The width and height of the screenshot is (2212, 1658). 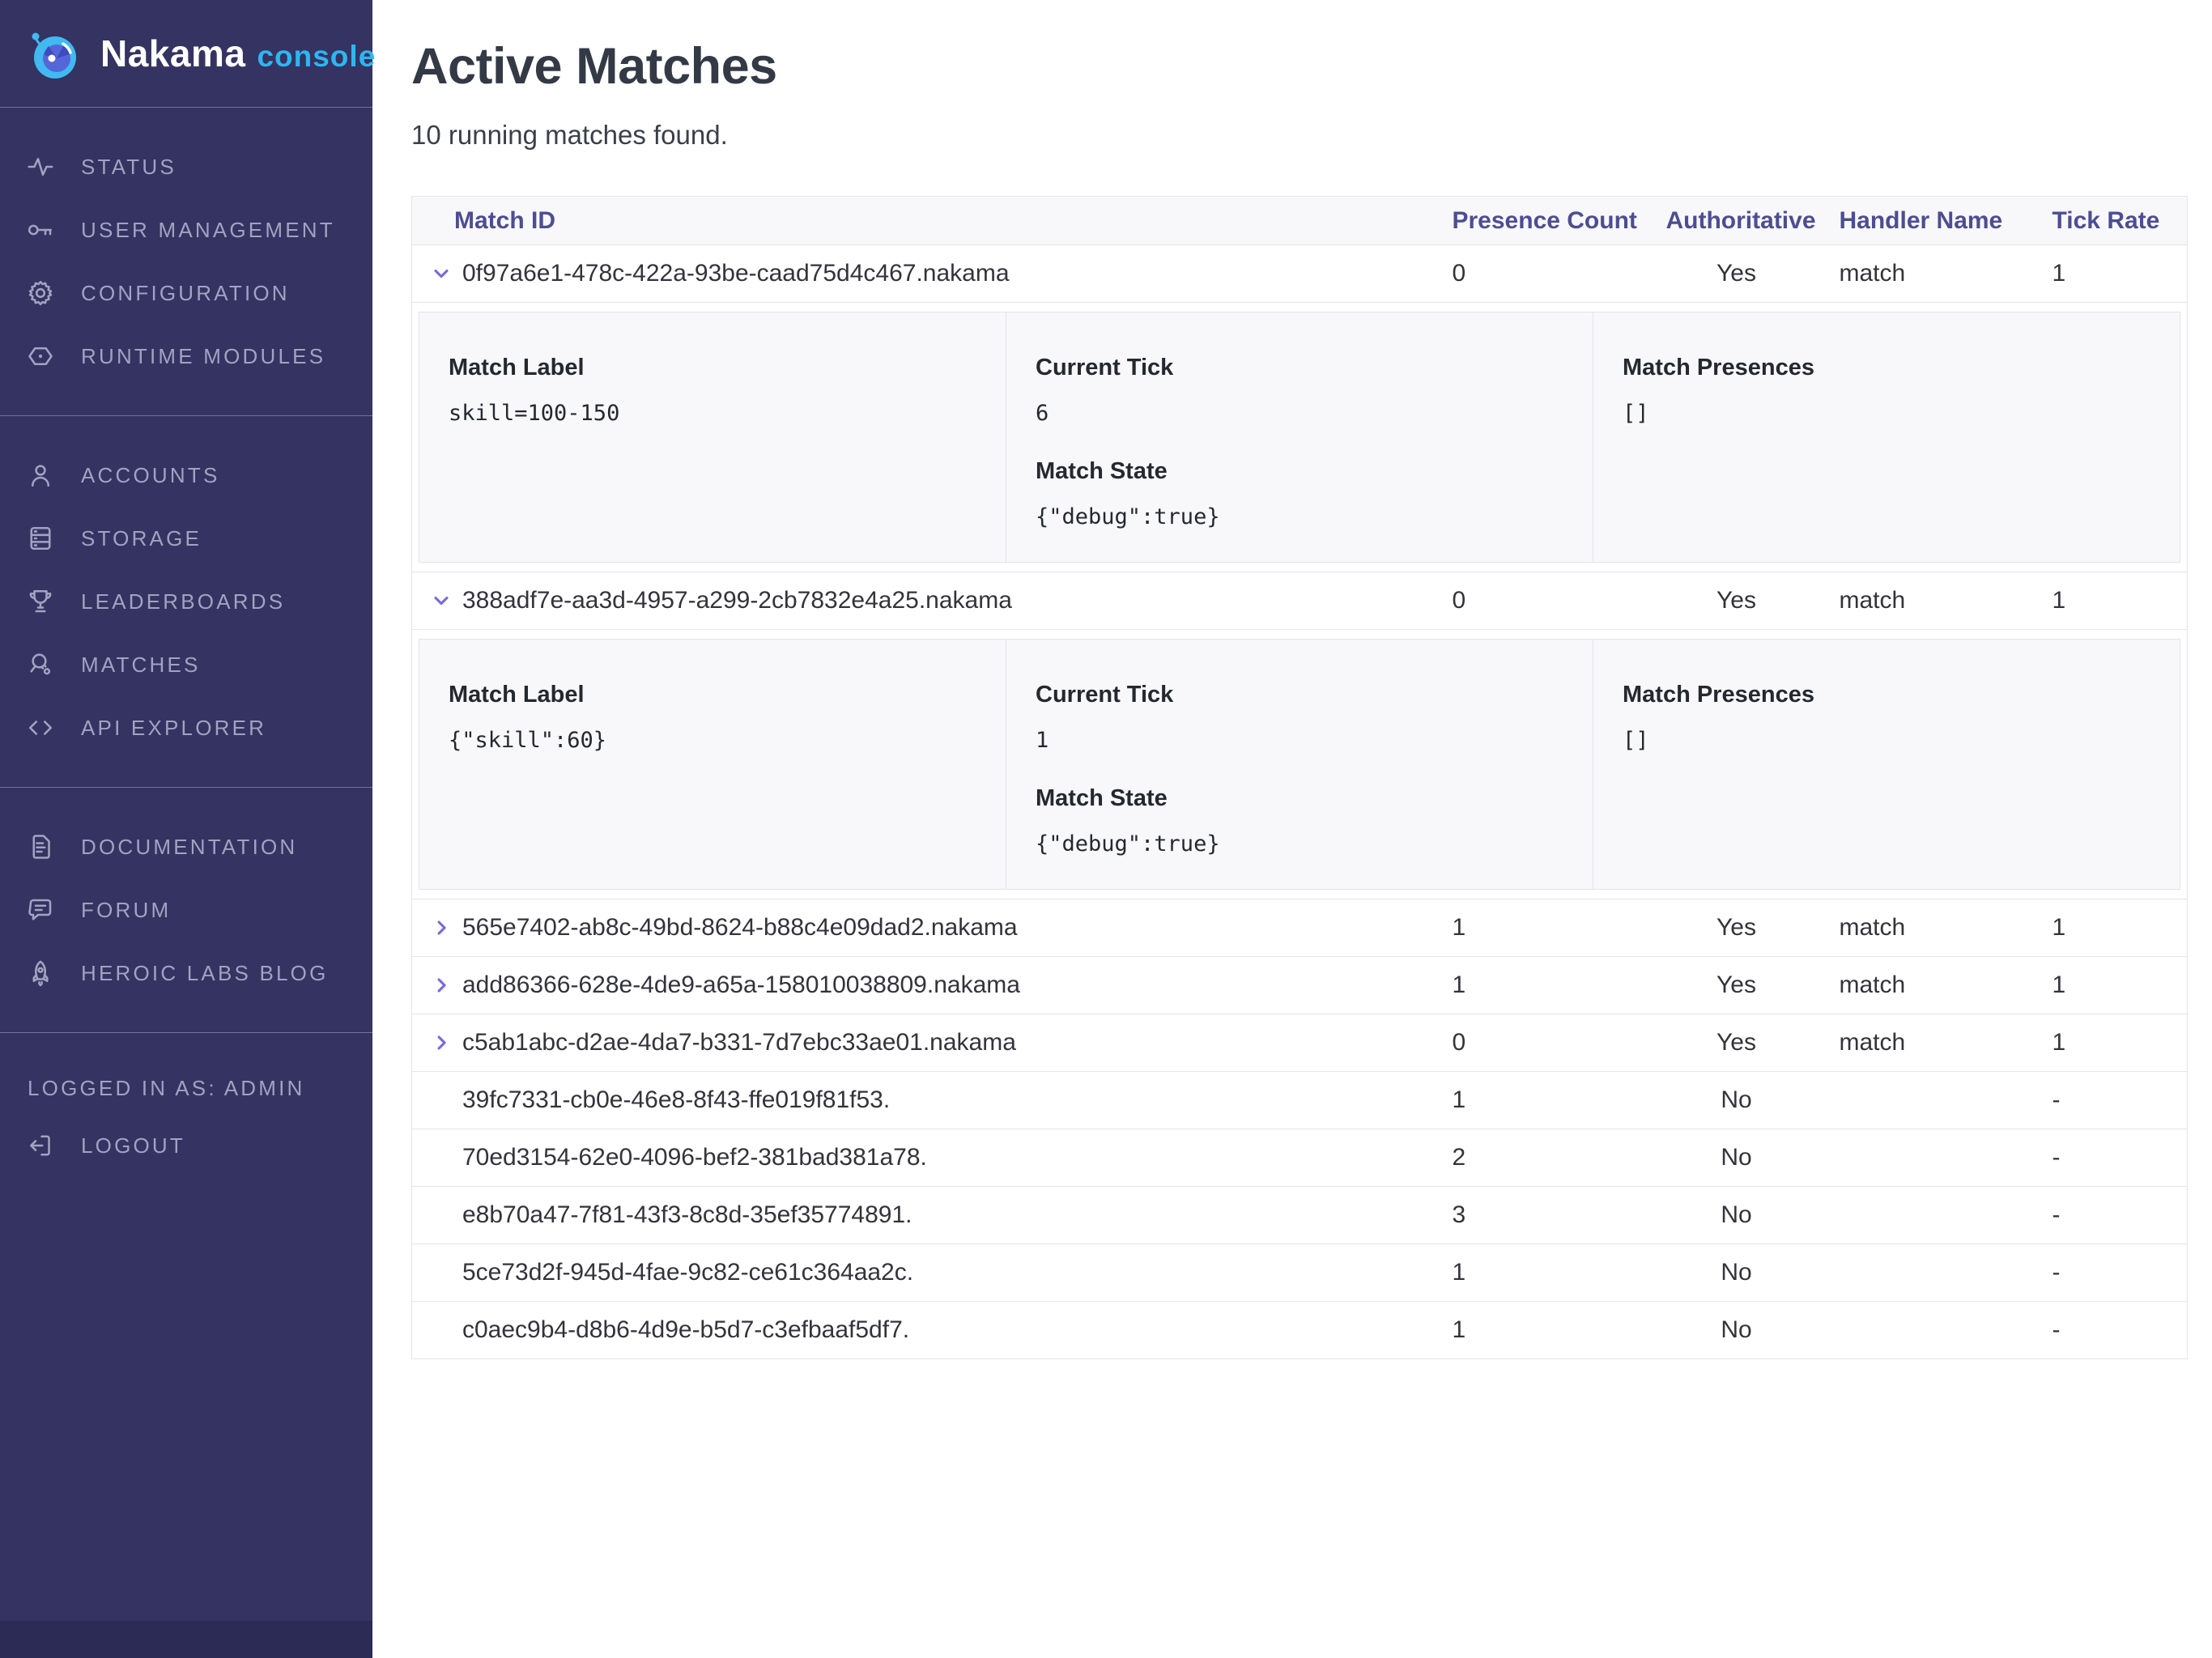 I want to click on match-id-cell: 70ed3154-62e0-4096-bef2-381bad381a78., so click(x=924, y=1158).